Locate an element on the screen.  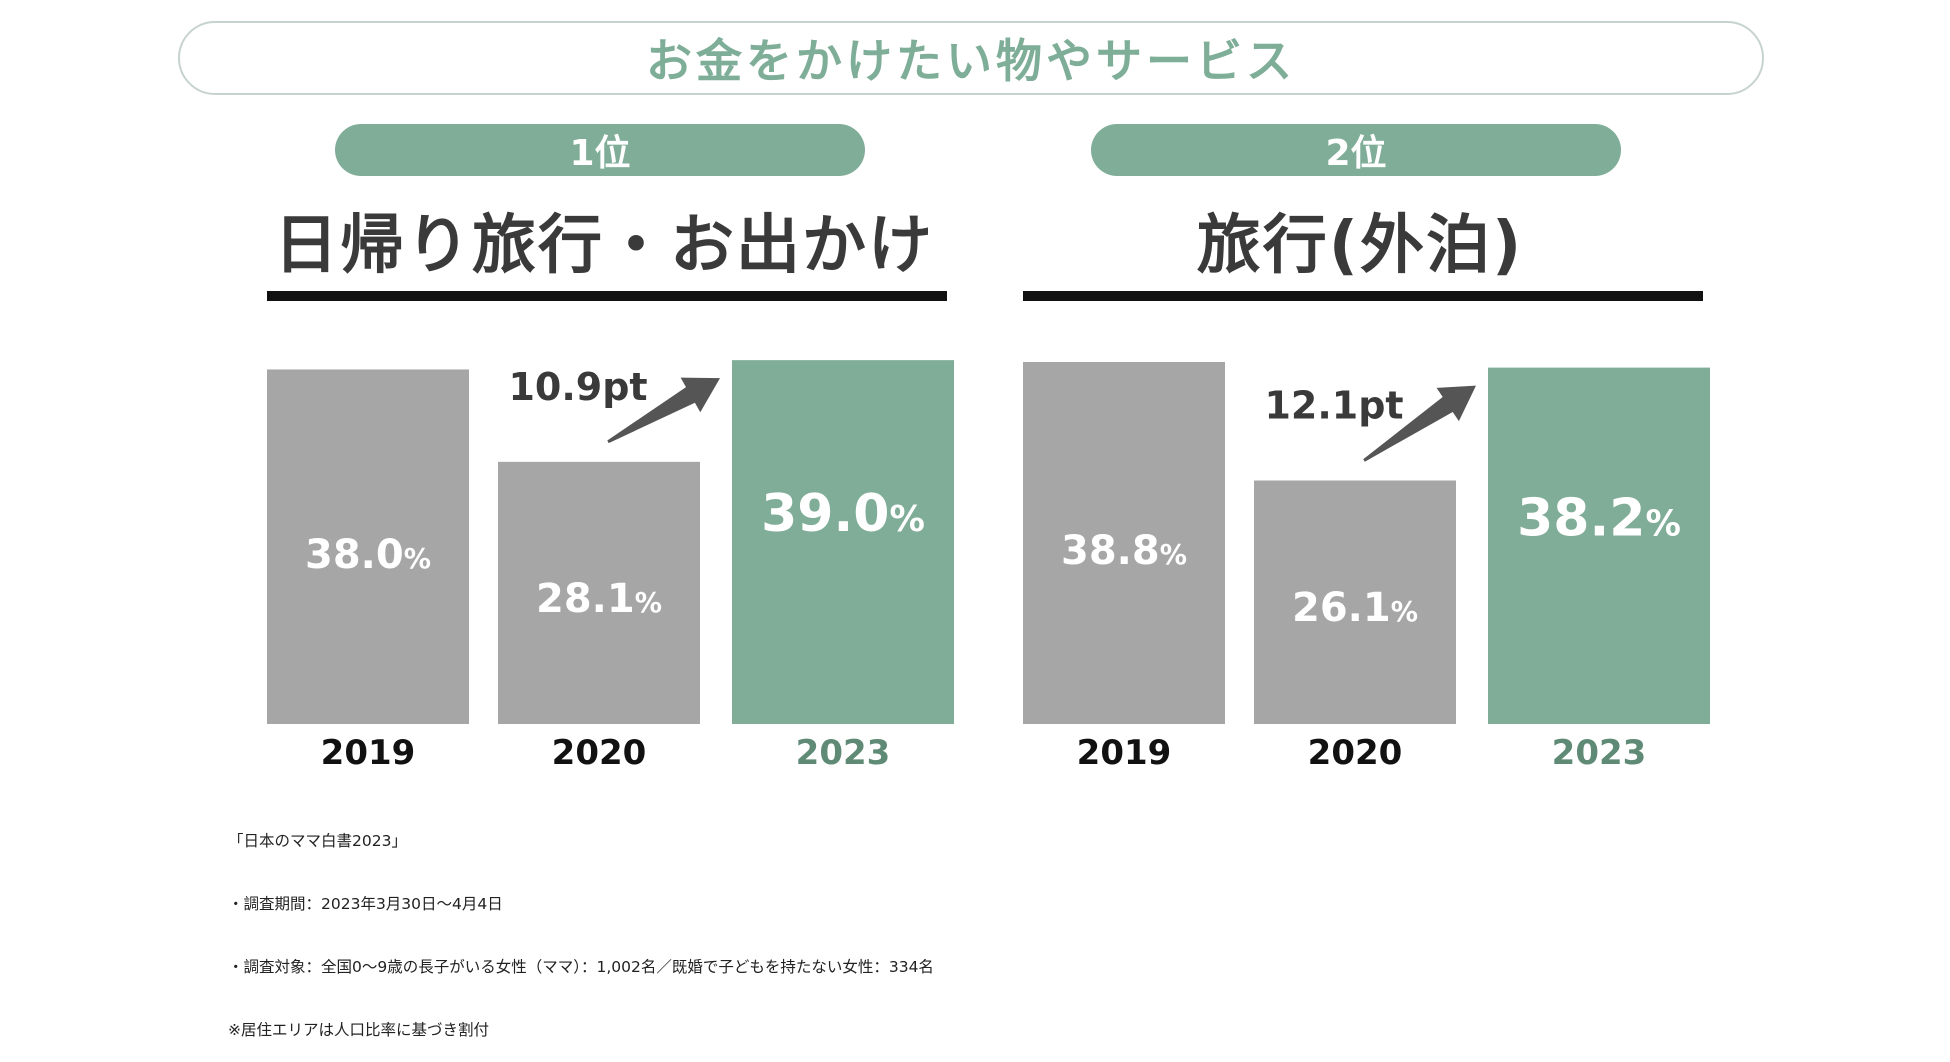
page-title: お金をかけたい物やサービス is located at coordinates (971, 58).